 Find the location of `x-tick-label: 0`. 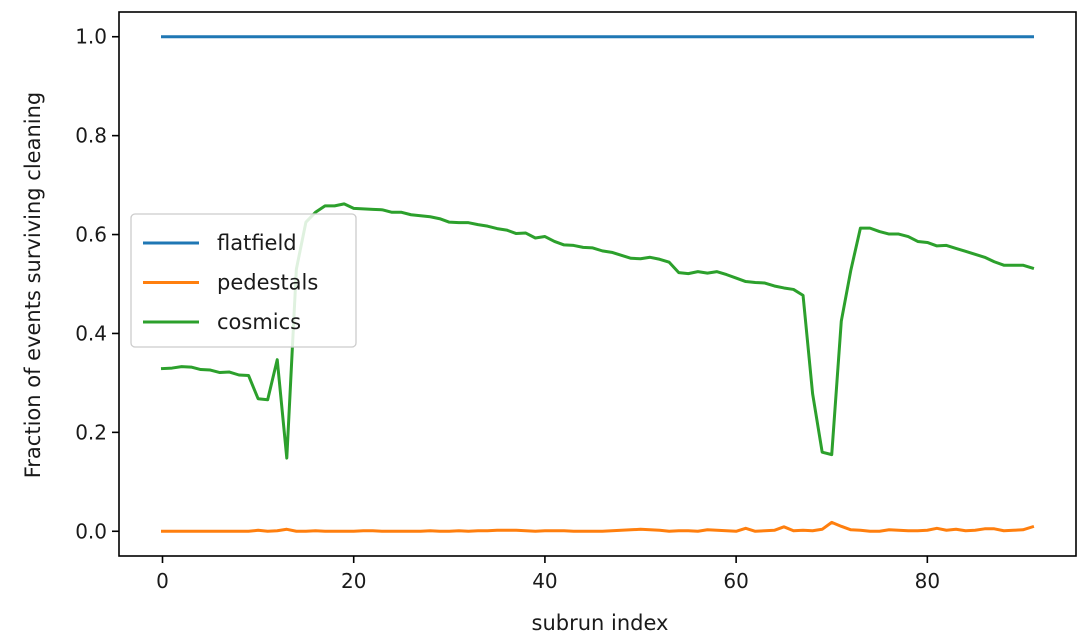

x-tick-label: 0 is located at coordinates (162, 581).